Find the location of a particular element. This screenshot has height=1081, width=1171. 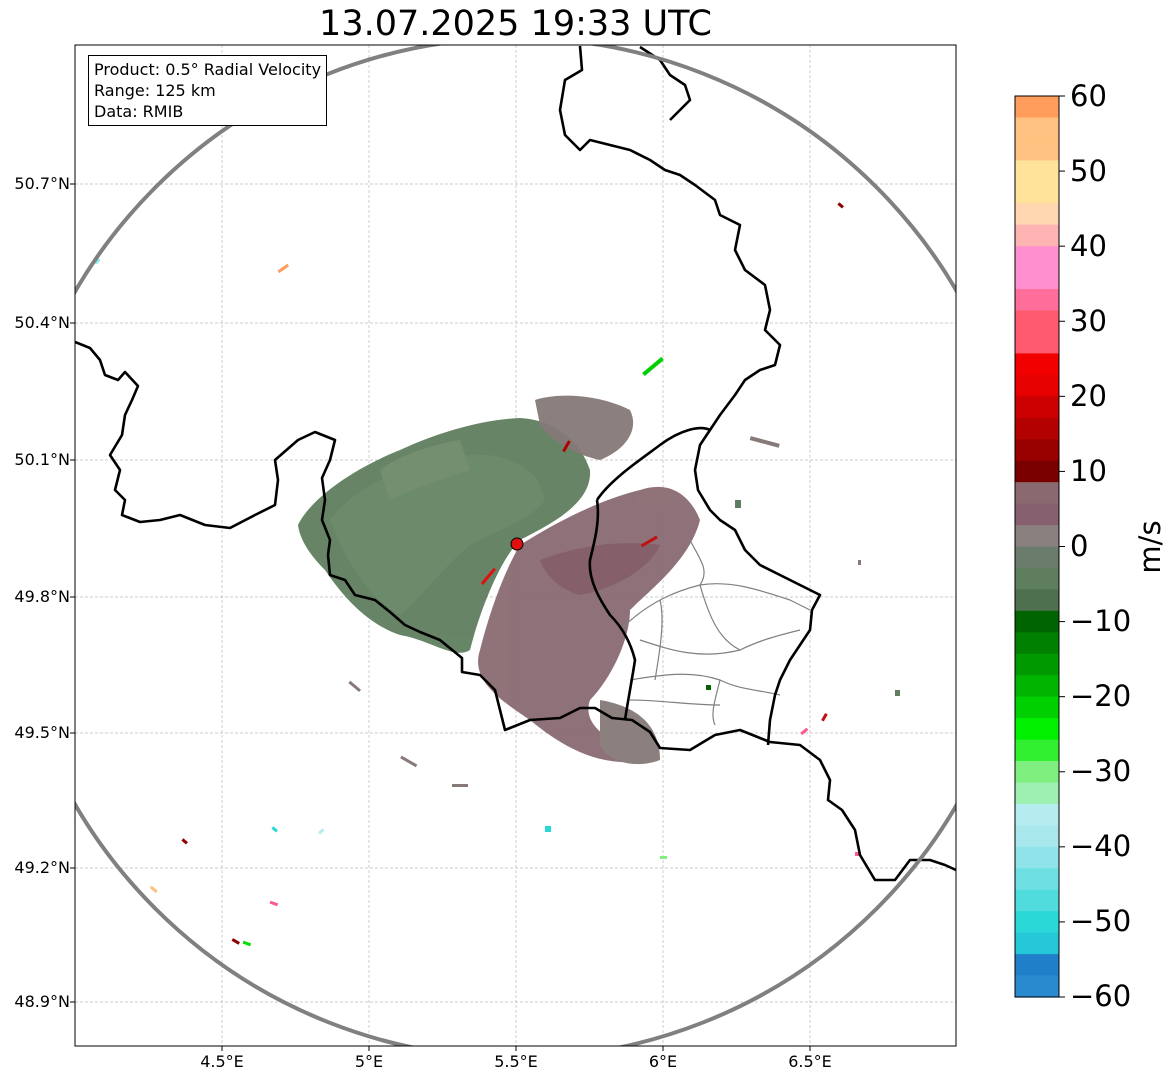

colorbar-tick-label: 30 is located at coordinates (1088, 321).